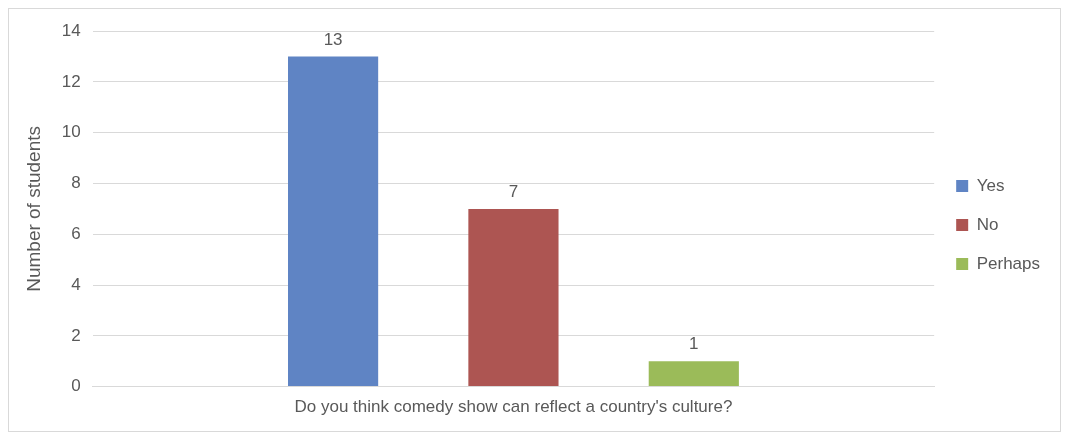  Describe the element at coordinates (513, 407) in the screenshot. I see `x-tick-label: Do you think comedy show can reflect a country's culture?` at that location.